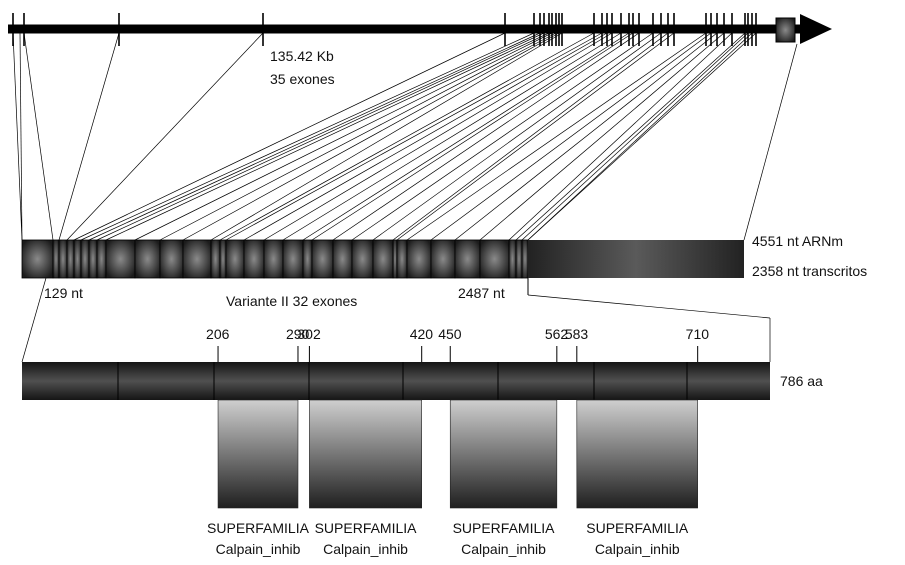 The width and height of the screenshot is (905, 565). What do you see at coordinates (402, 381) in the screenshot?
I see `protein-segments` at bounding box center [402, 381].